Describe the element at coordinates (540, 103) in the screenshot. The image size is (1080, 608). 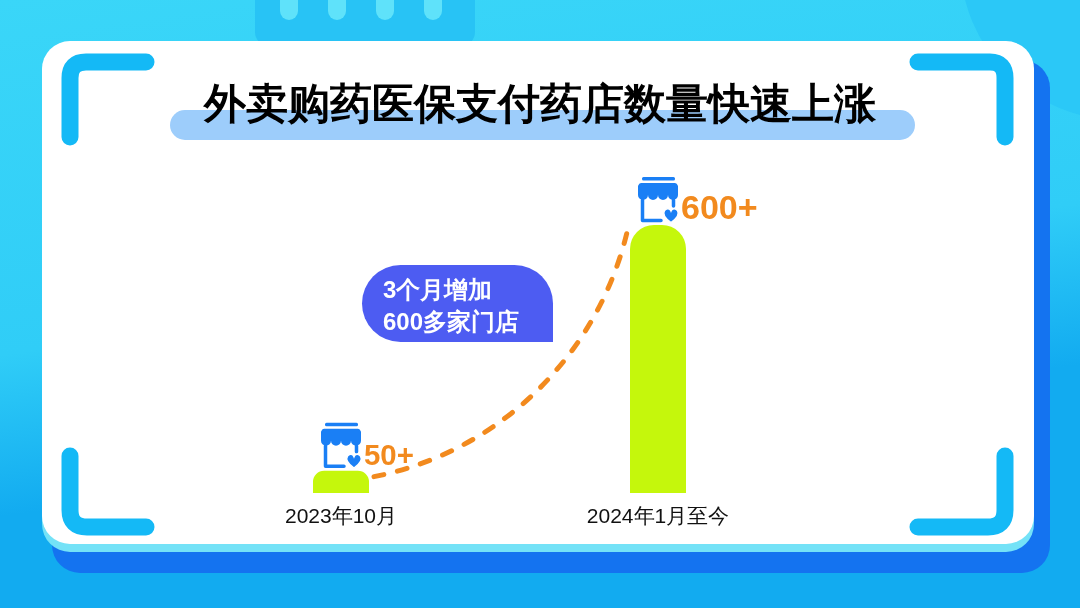
I see `chart-title: 外卖购药医保支付药店数量快速上涨` at that location.